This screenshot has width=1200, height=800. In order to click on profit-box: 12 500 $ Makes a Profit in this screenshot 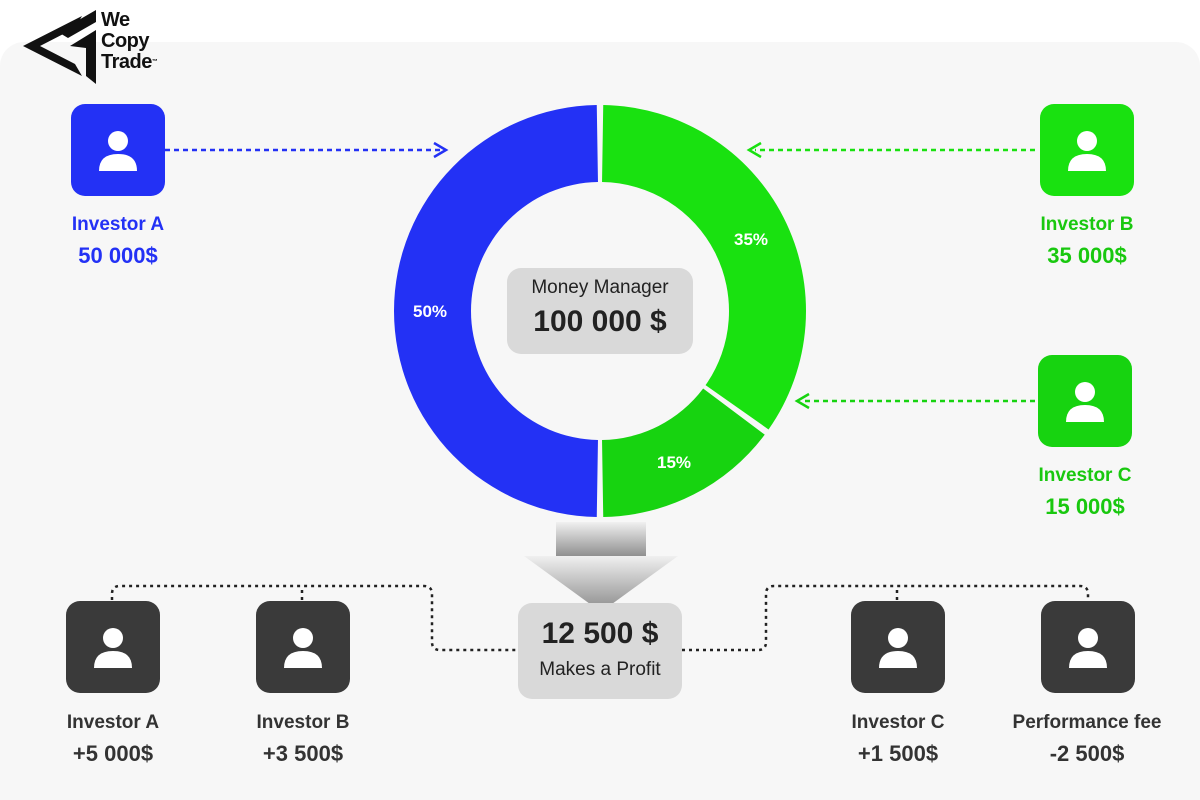, I will do `click(600, 651)`.